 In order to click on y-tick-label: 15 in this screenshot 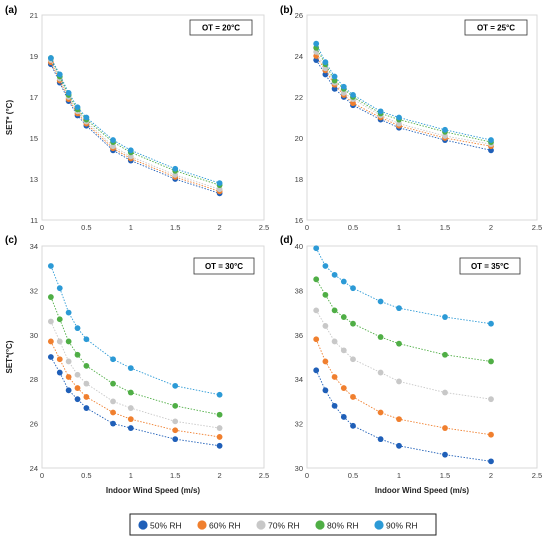, I will do `click(34, 138)`.